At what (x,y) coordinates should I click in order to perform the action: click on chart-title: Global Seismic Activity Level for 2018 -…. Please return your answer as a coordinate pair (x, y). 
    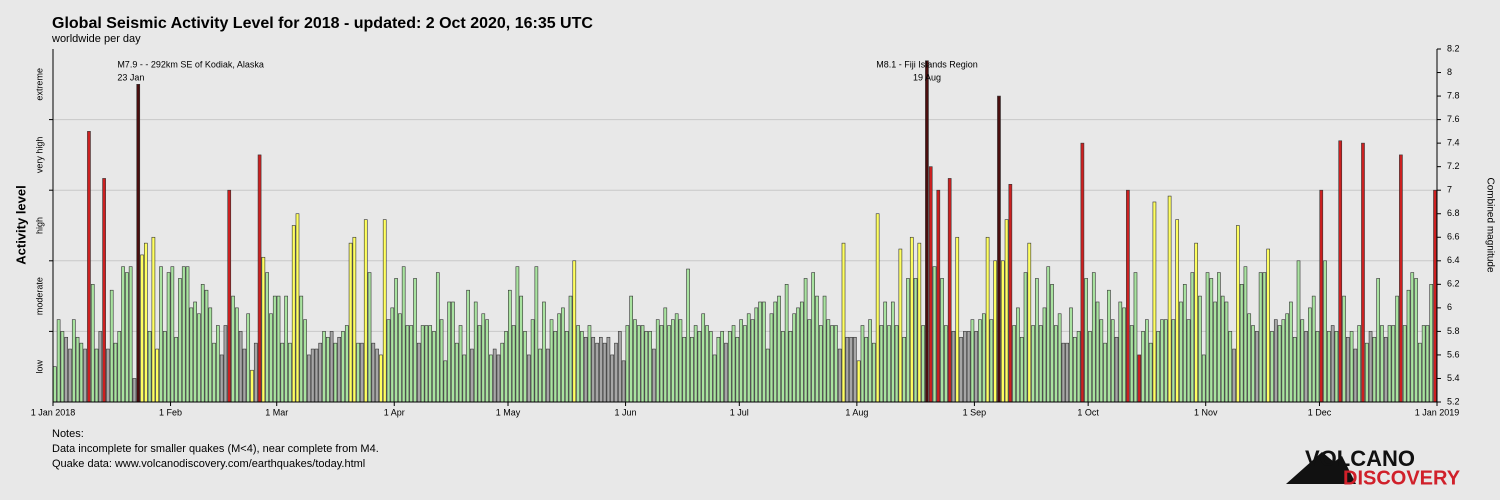
    Looking at the image, I should click on (322, 23).